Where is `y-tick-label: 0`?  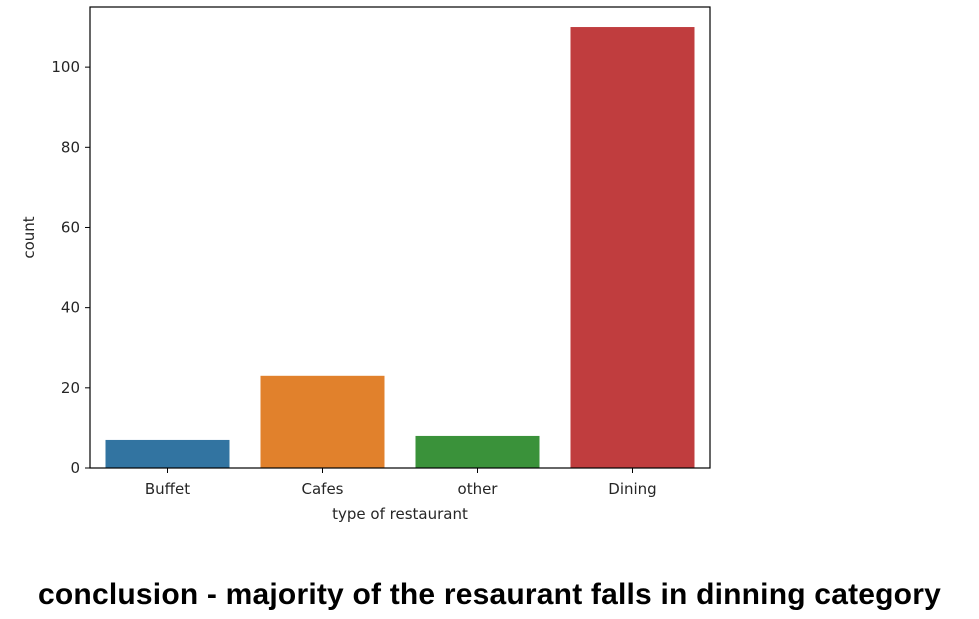 y-tick-label: 0 is located at coordinates (75, 468).